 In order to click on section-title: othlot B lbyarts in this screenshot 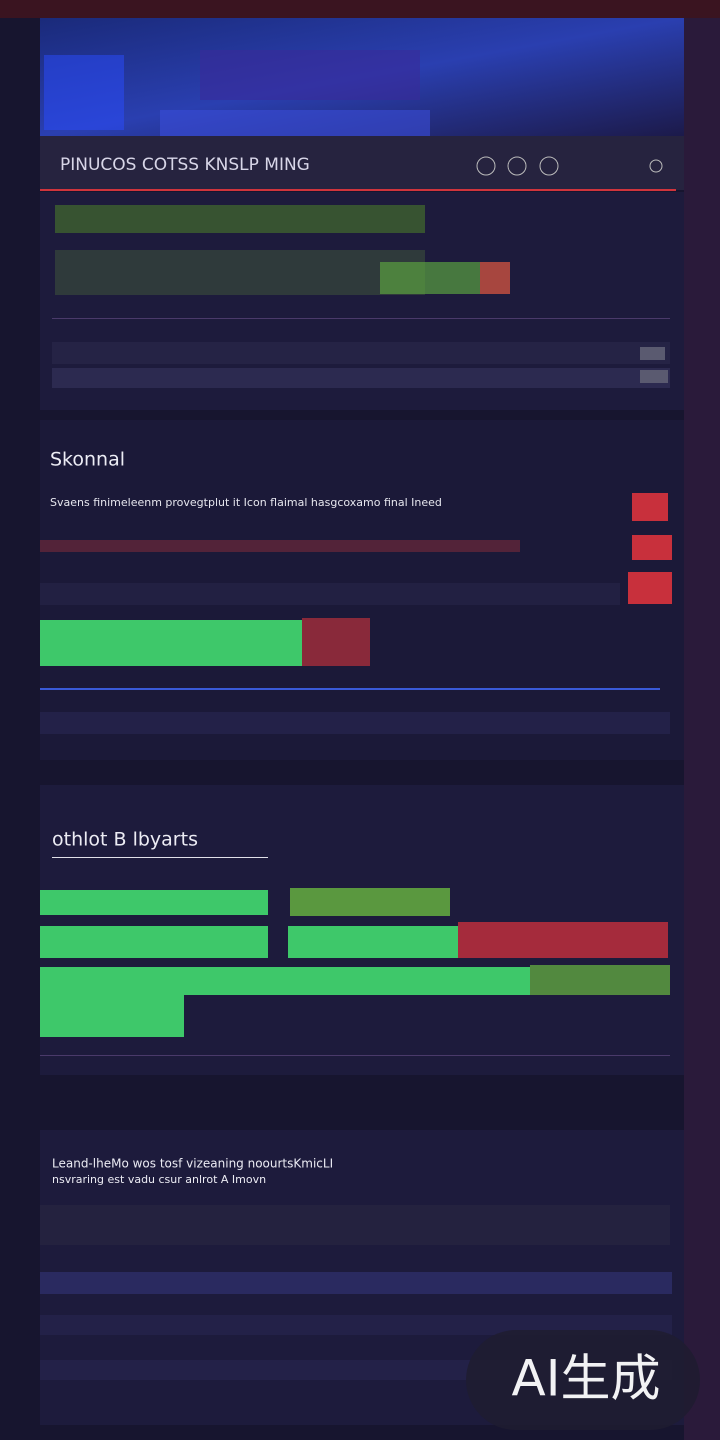, I will do `click(125, 840)`.